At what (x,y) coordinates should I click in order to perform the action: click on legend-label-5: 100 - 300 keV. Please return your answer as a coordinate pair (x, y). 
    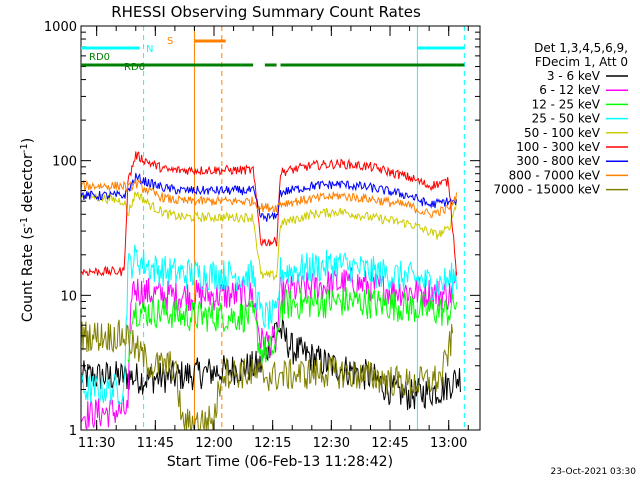
    Looking at the image, I should click on (558, 147).